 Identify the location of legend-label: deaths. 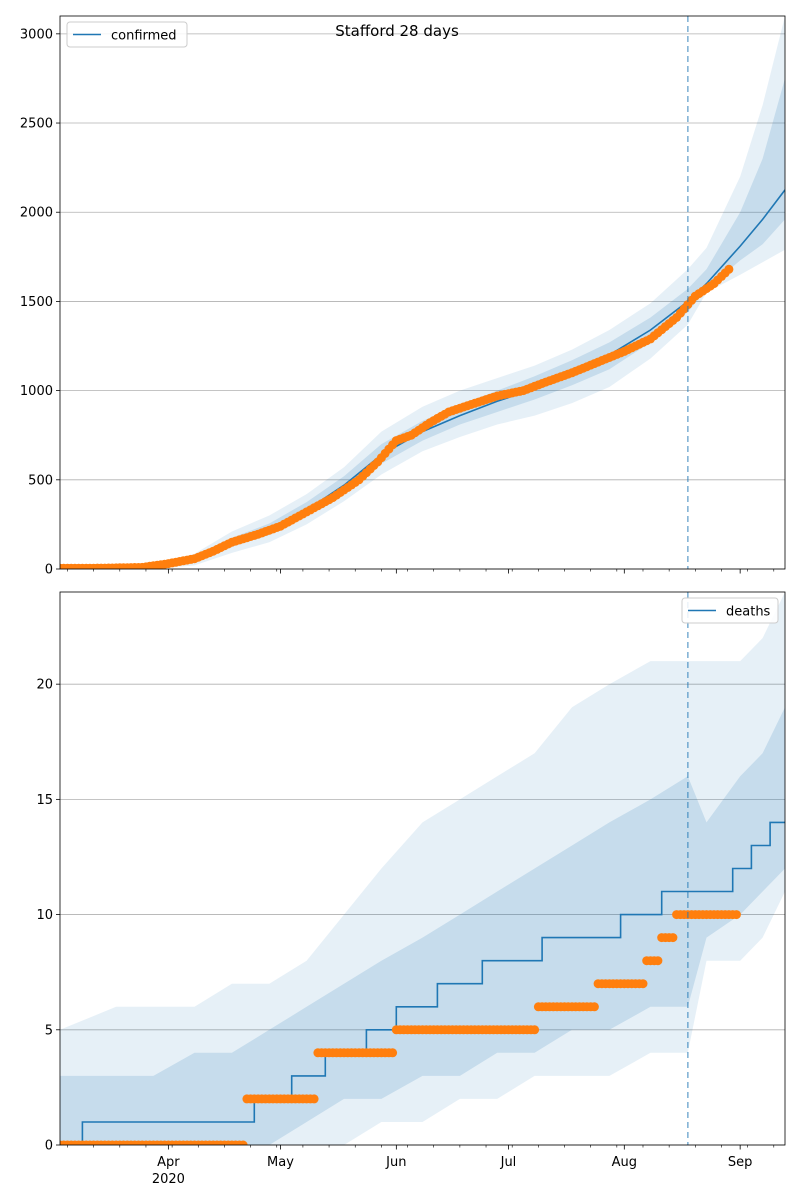
(748, 612).